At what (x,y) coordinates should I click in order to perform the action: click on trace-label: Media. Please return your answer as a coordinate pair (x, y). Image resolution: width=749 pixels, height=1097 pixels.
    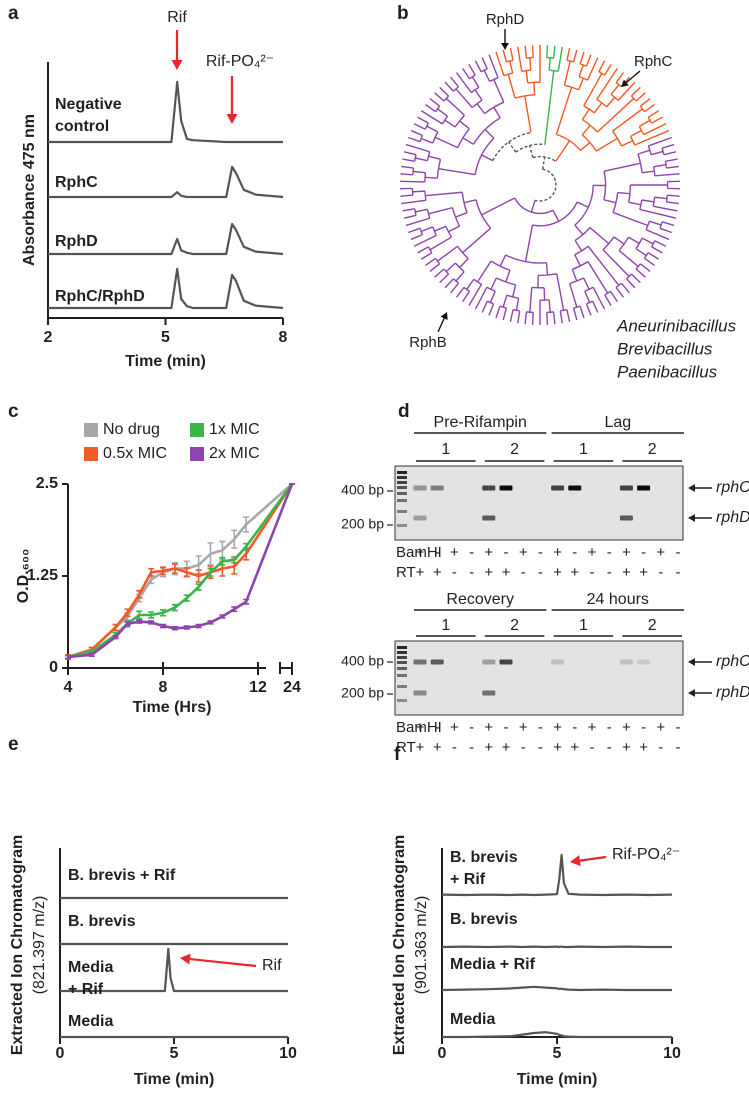
    Looking at the image, I should click on (473, 1019).